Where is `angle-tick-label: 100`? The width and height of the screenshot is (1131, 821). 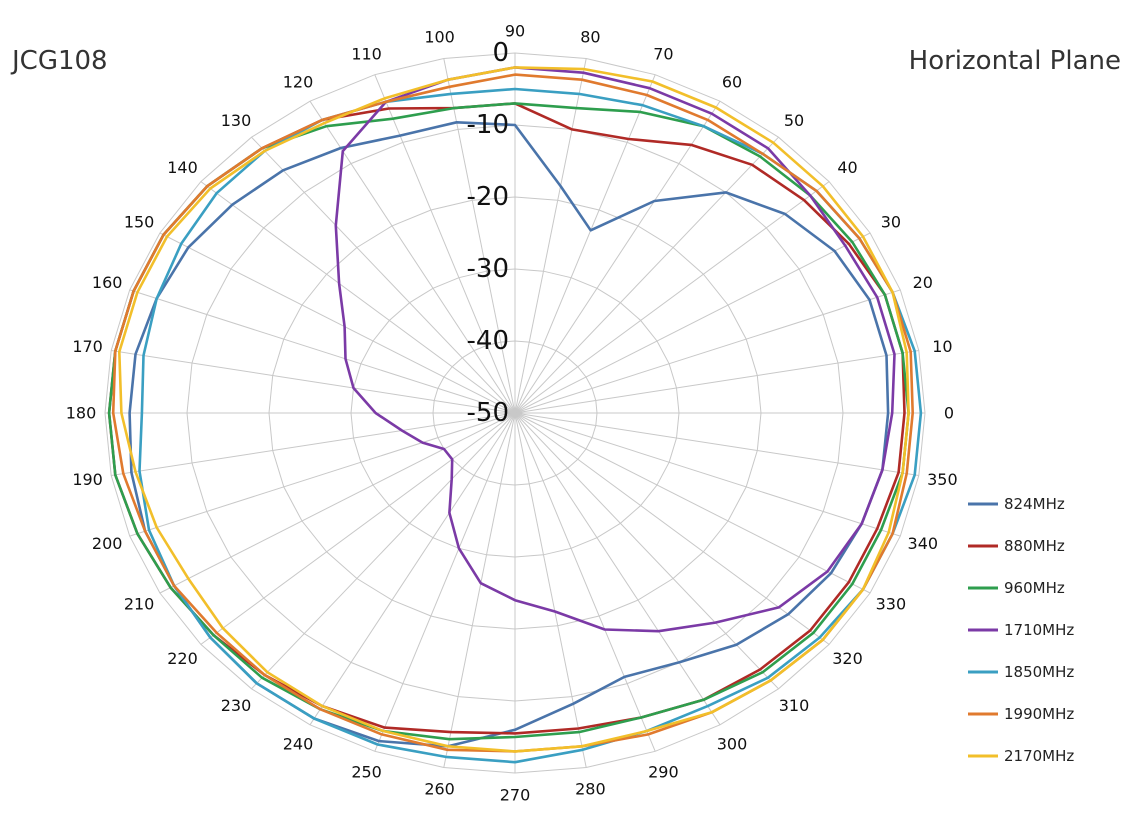
angle-tick-label: 100 is located at coordinates (439, 36).